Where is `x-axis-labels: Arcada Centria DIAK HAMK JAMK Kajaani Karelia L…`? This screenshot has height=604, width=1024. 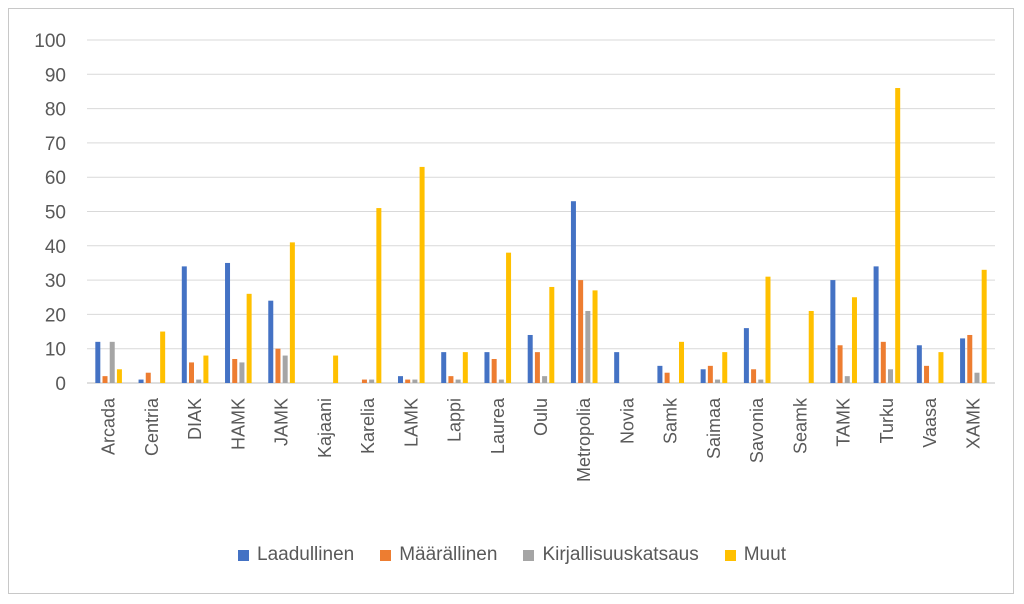
x-axis-labels: Arcada Centria DIAK HAMK JAMK Kajaani Karelia L… is located at coordinates (541, 439).